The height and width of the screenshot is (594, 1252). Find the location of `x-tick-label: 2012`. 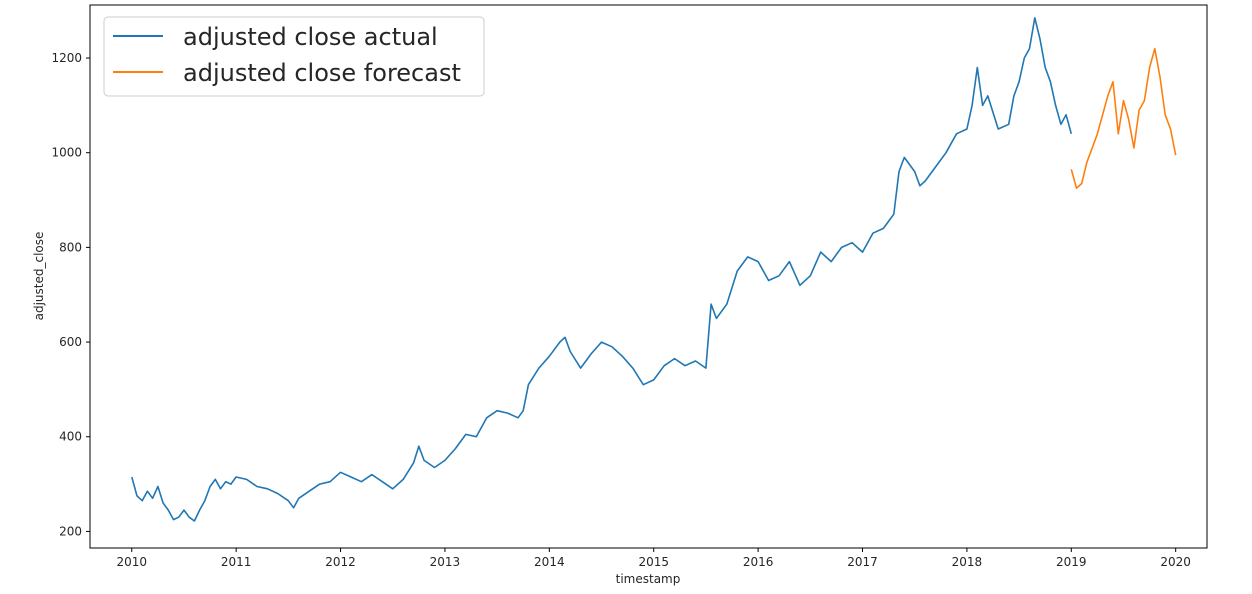

x-tick-label: 2012 is located at coordinates (340, 562).